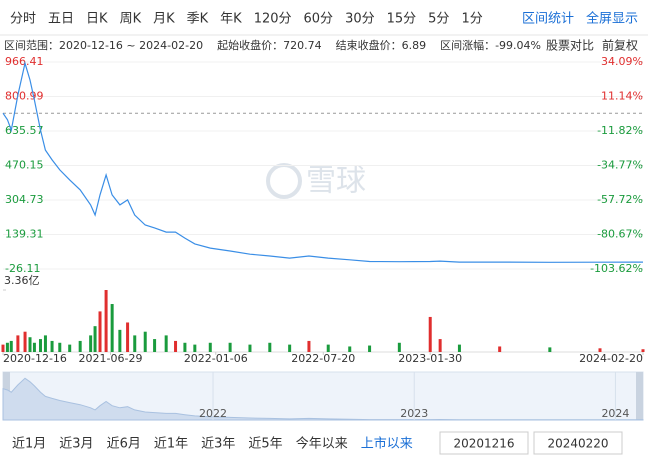 The height and width of the screenshot is (467, 648). What do you see at coordinates (231, 19) in the screenshot?
I see `period-tab: 年K` at bounding box center [231, 19].